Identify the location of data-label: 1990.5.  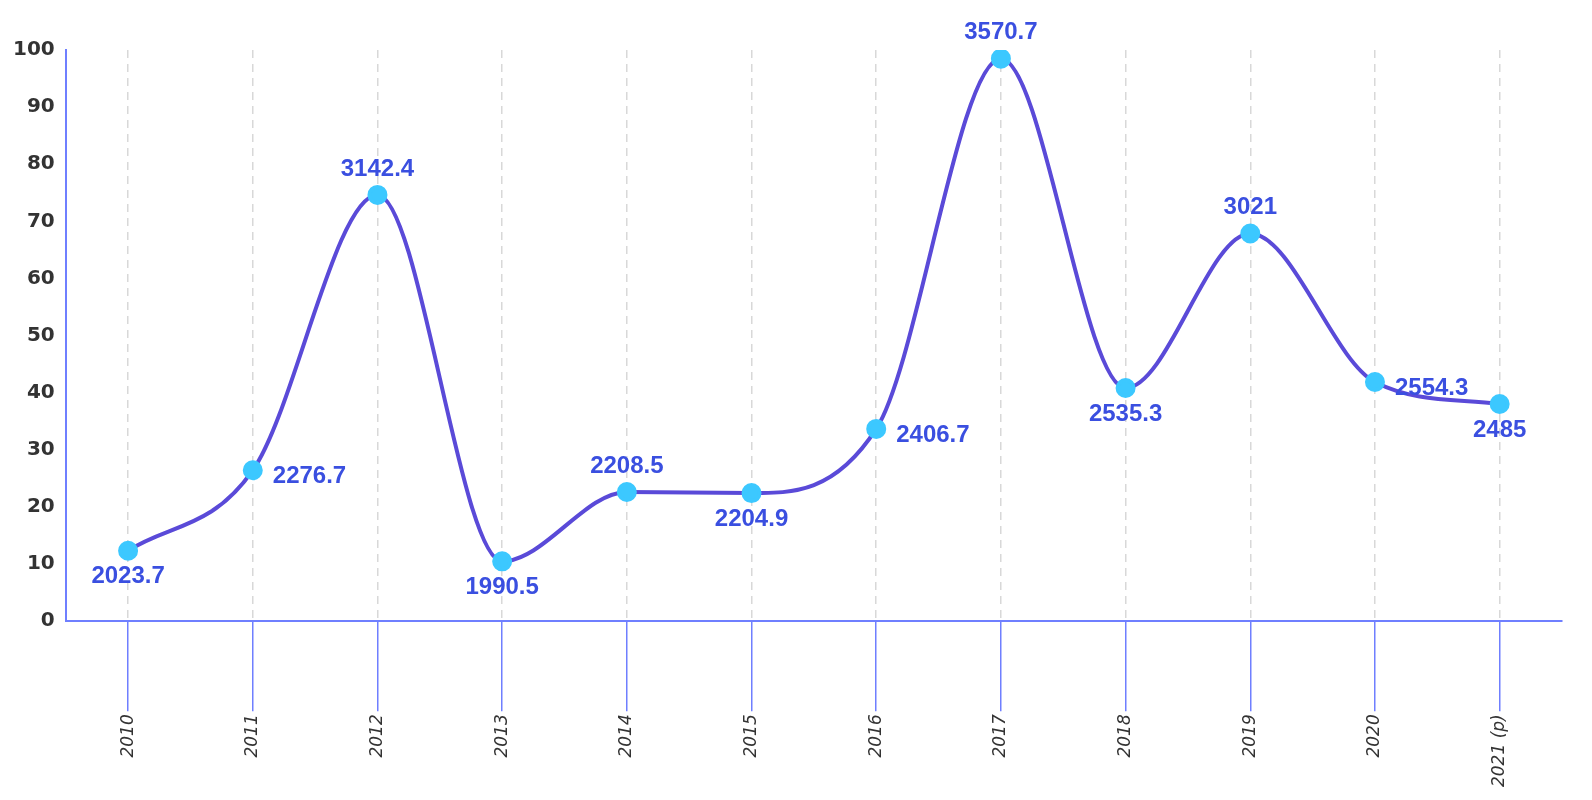
(502, 585).